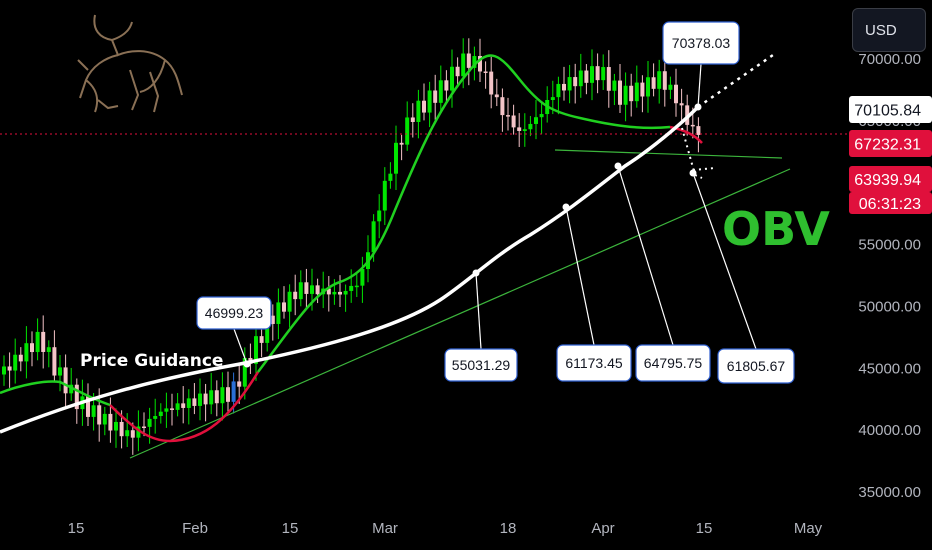  I want to click on ma-line-down, so click(184, 407).